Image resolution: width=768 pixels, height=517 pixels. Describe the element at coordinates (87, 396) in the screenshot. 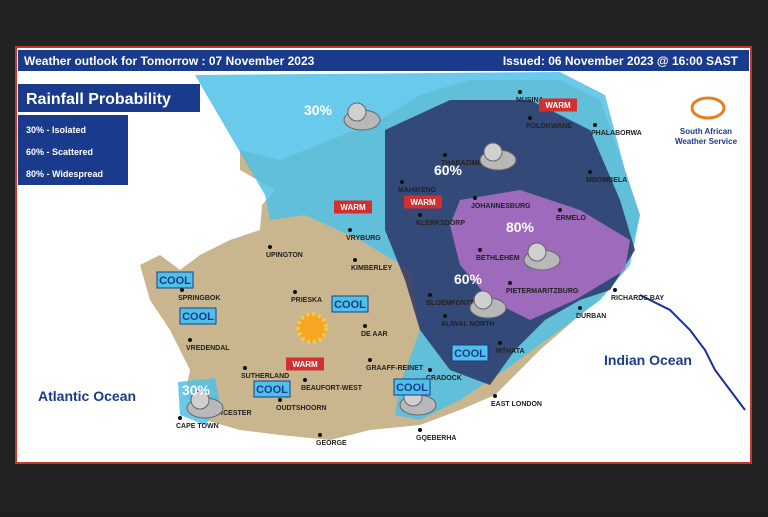

I see `ocean-label: Atlantic Ocean` at that location.